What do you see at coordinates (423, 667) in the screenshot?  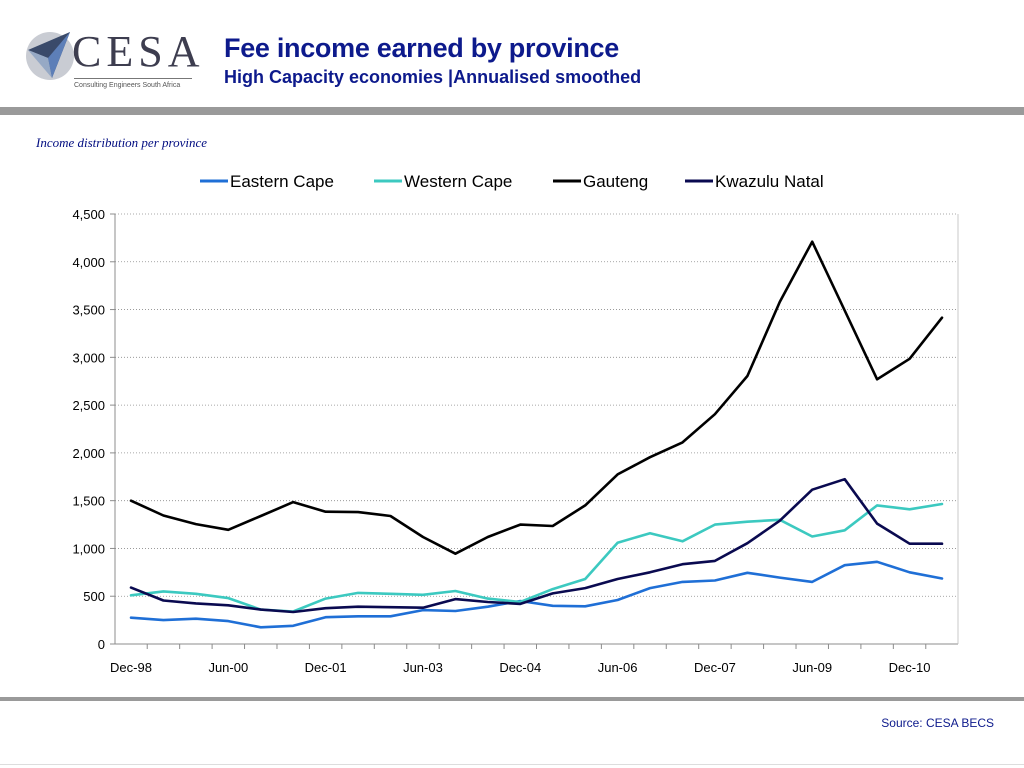 I see `x-tick-label: Jun-03` at bounding box center [423, 667].